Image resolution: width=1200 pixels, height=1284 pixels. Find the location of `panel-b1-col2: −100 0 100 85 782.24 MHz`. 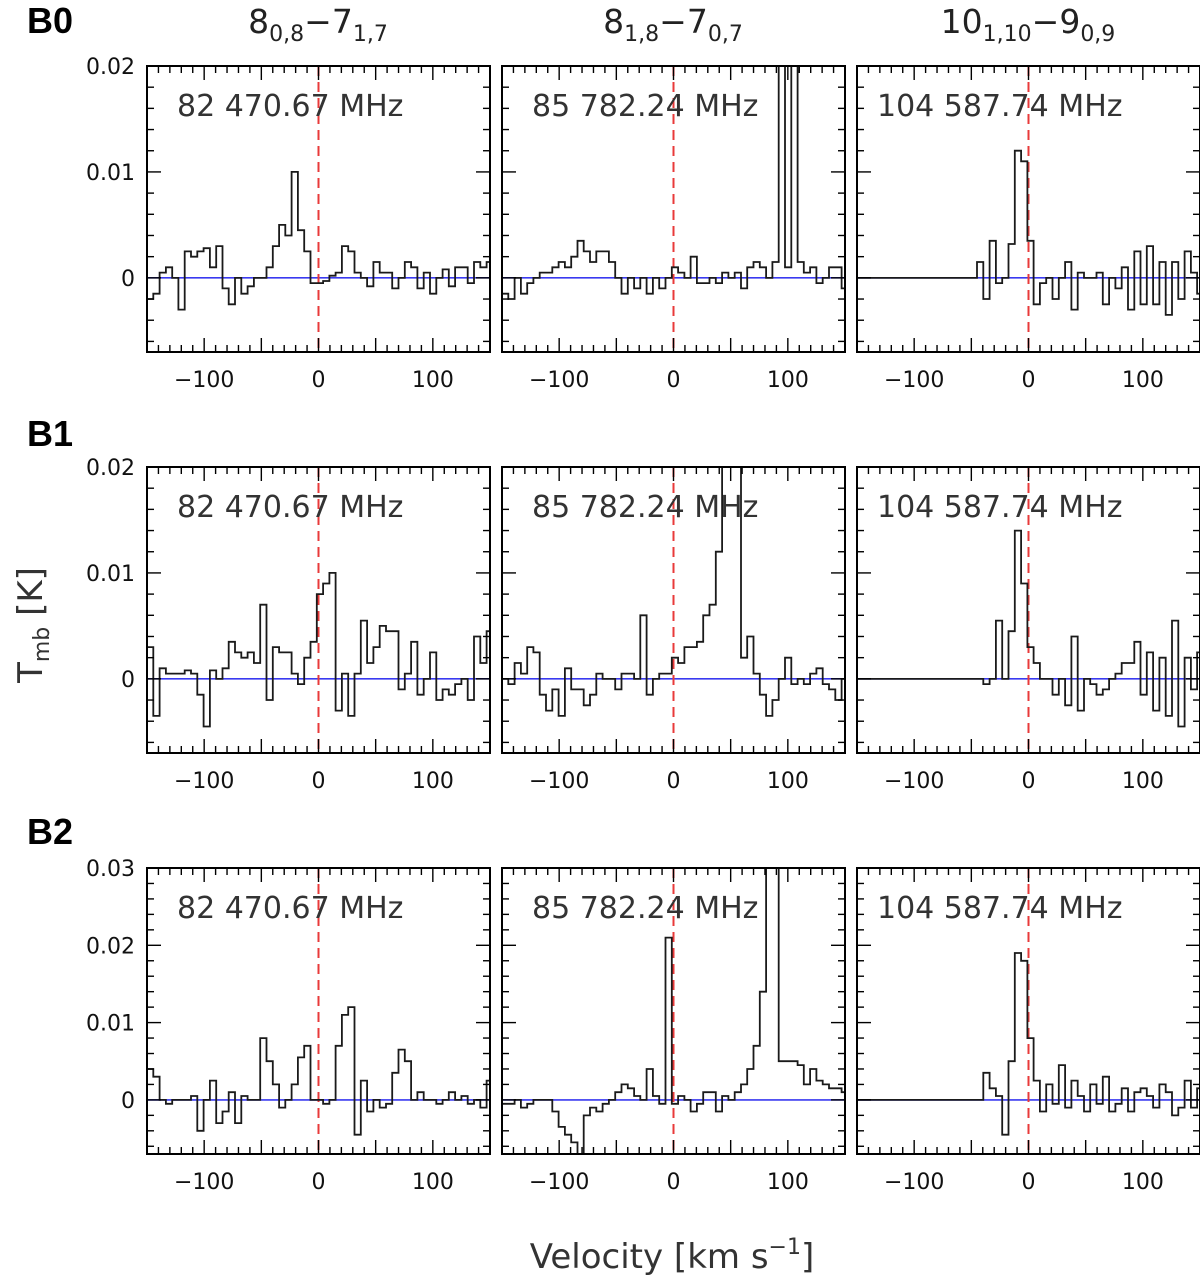

panel-b1-col2: −100 0 100 85 782.24 MHz is located at coordinates (673, 630).